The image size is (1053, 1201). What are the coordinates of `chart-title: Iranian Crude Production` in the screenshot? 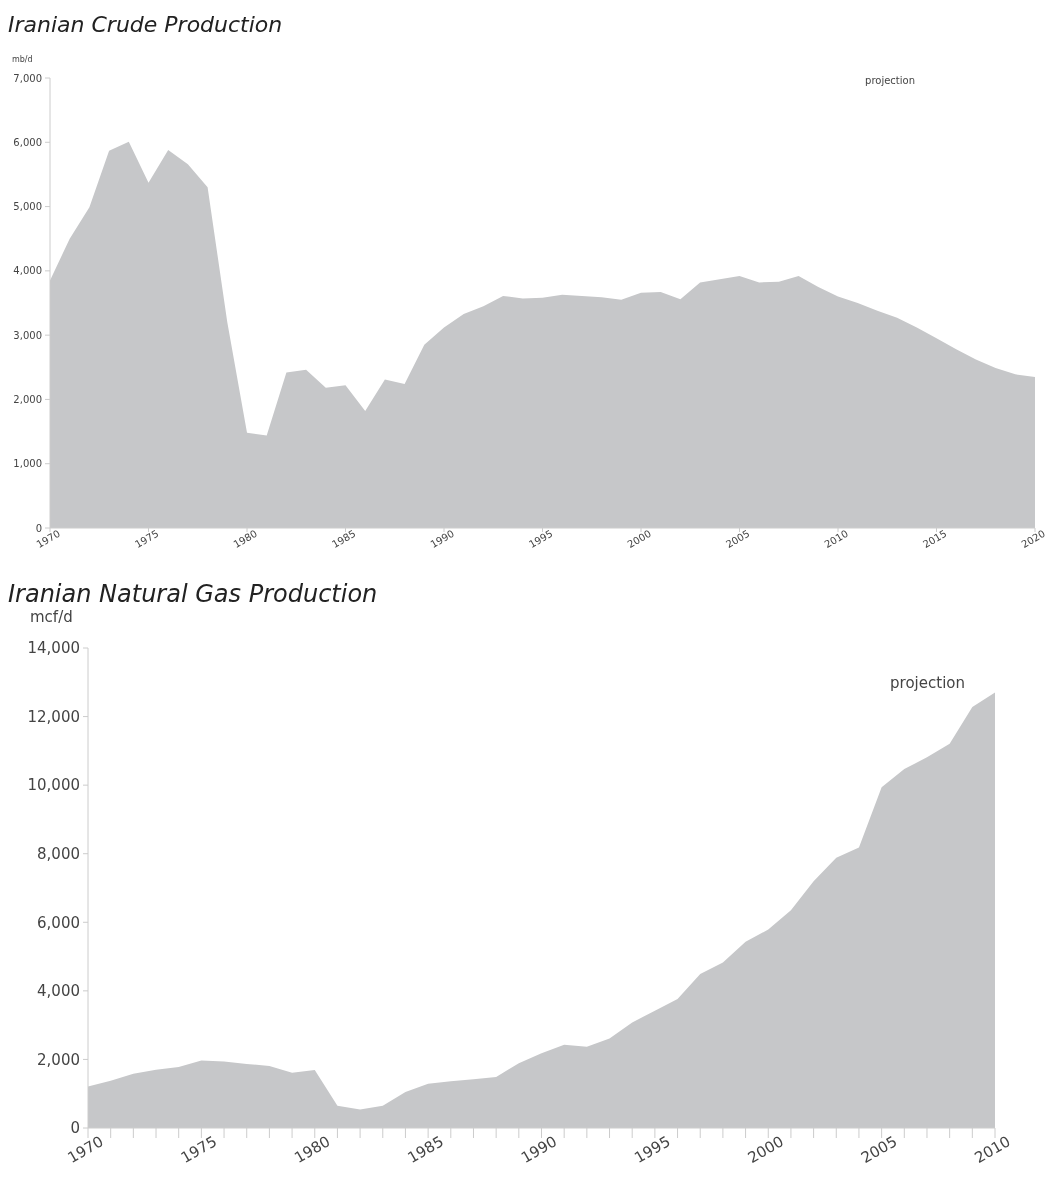 It's located at (145, 24).